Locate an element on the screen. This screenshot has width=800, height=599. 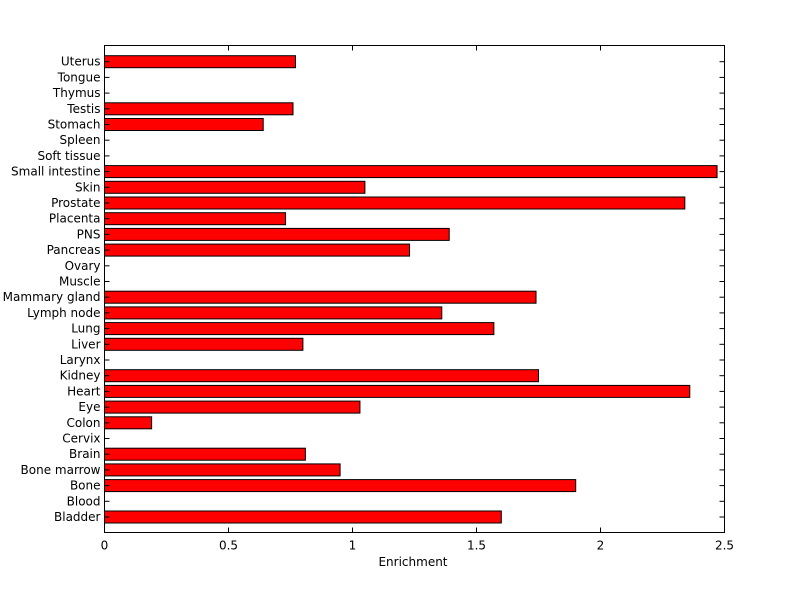
y-tick-label: Tongue is located at coordinates (79, 77).